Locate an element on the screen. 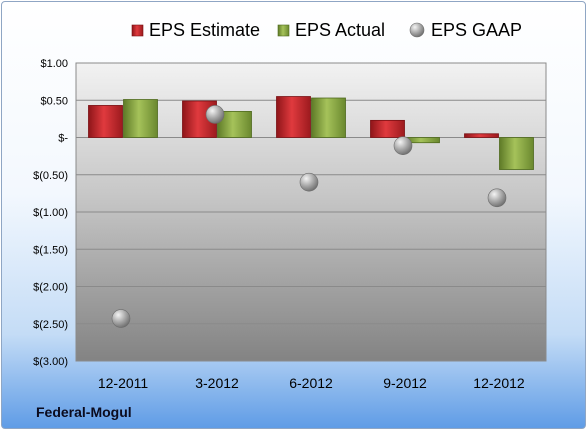 The height and width of the screenshot is (430, 587). legend-label-eps-actual: EPS Actual is located at coordinates (340, 30).